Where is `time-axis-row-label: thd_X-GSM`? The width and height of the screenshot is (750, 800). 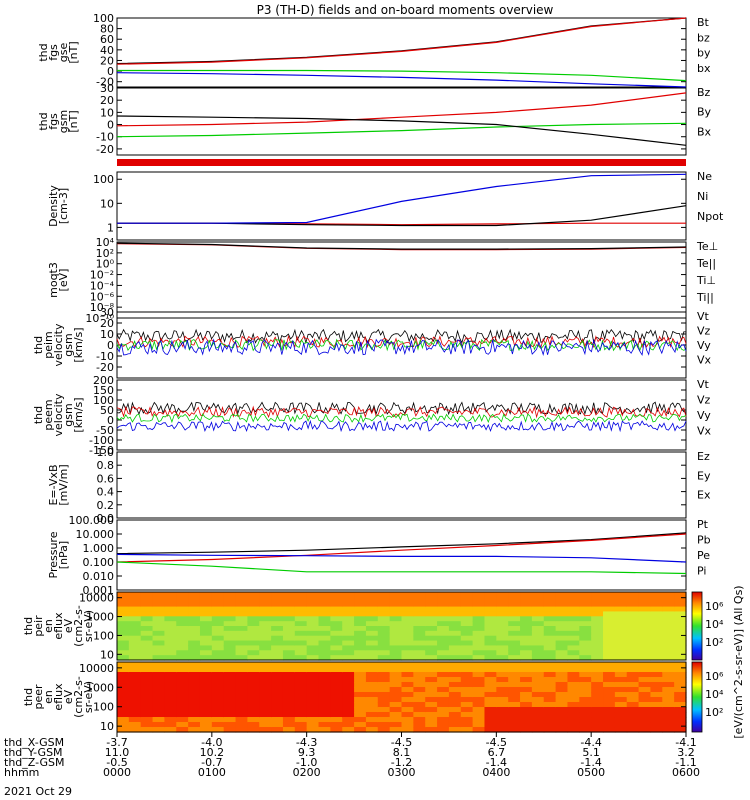
time-axis-row-label: thd_X-GSM is located at coordinates (34, 742).